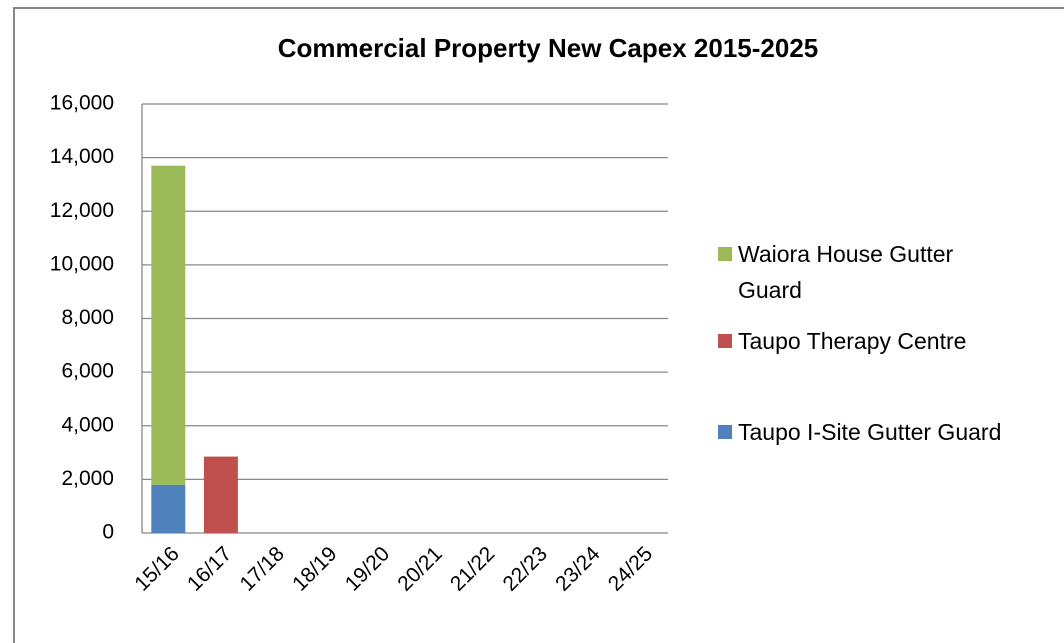 This screenshot has width=1064, height=643. I want to click on legend-item: Waiora House Gutter Guard, so click(868, 272).